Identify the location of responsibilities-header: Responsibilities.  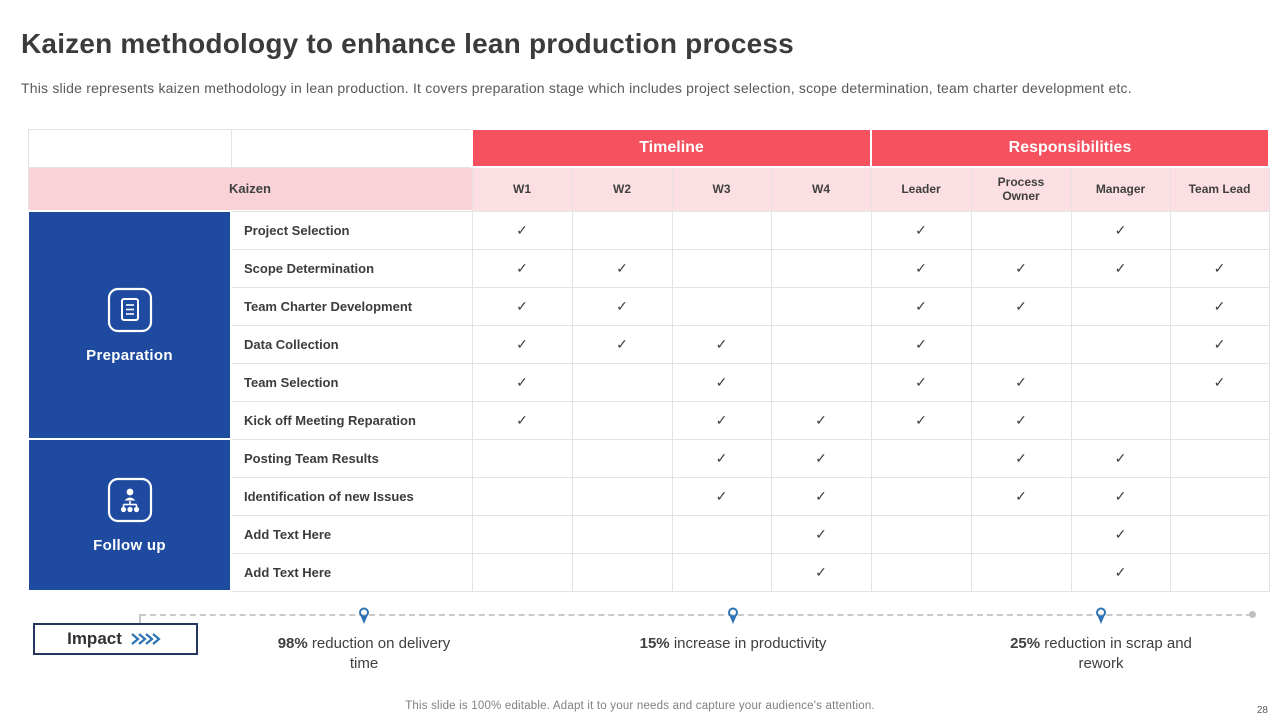
(1070, 148).